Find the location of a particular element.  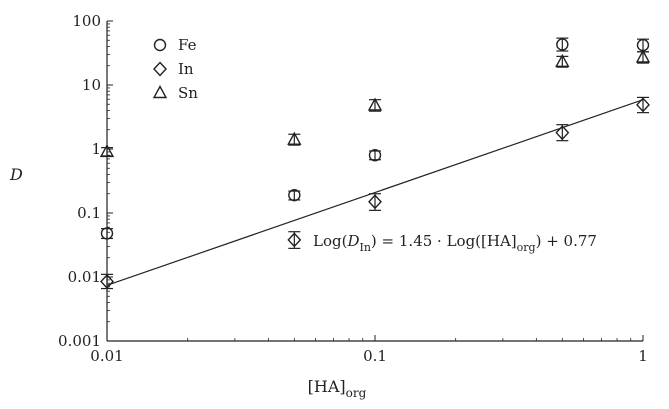

x-tick-label: 1 is located at coordinates (643, 356).